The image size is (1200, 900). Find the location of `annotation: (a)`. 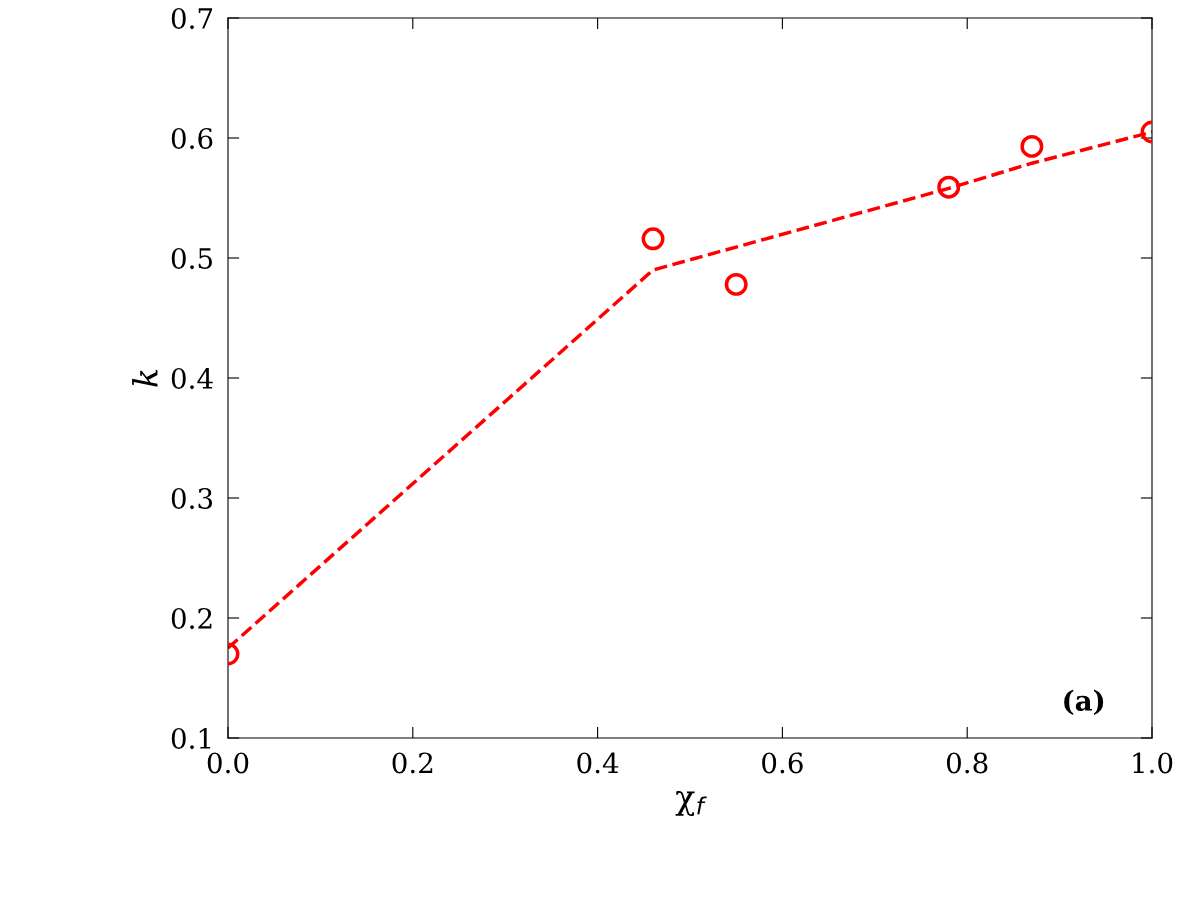

annotation: (a) is located at coordinates (1084, 702).